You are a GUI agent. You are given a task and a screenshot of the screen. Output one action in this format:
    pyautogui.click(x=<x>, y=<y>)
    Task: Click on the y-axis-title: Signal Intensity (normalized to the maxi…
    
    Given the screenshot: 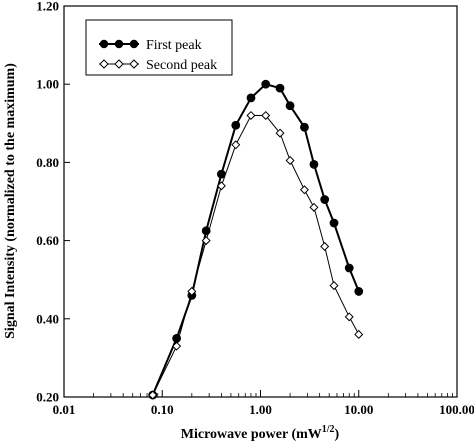 What is the action you would take?
    pyautogui.click(x=10, y=201)
    